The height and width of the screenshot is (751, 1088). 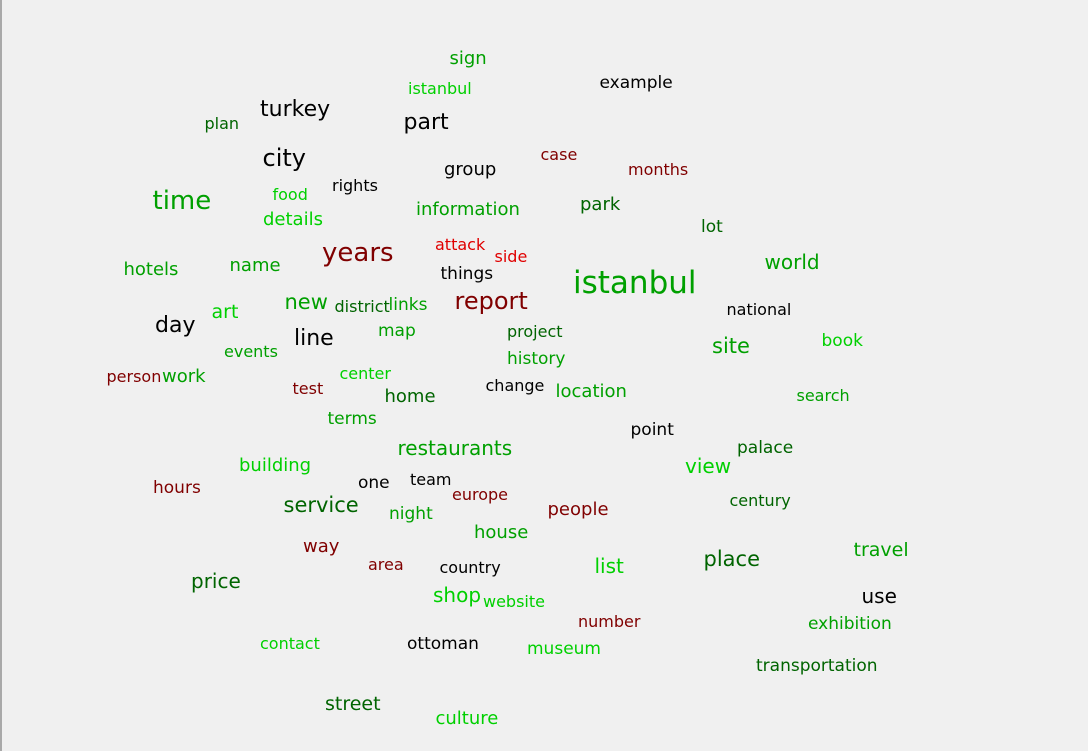 I want to click on word-exhibition-73: exhibition, so click(x=850, y=623).